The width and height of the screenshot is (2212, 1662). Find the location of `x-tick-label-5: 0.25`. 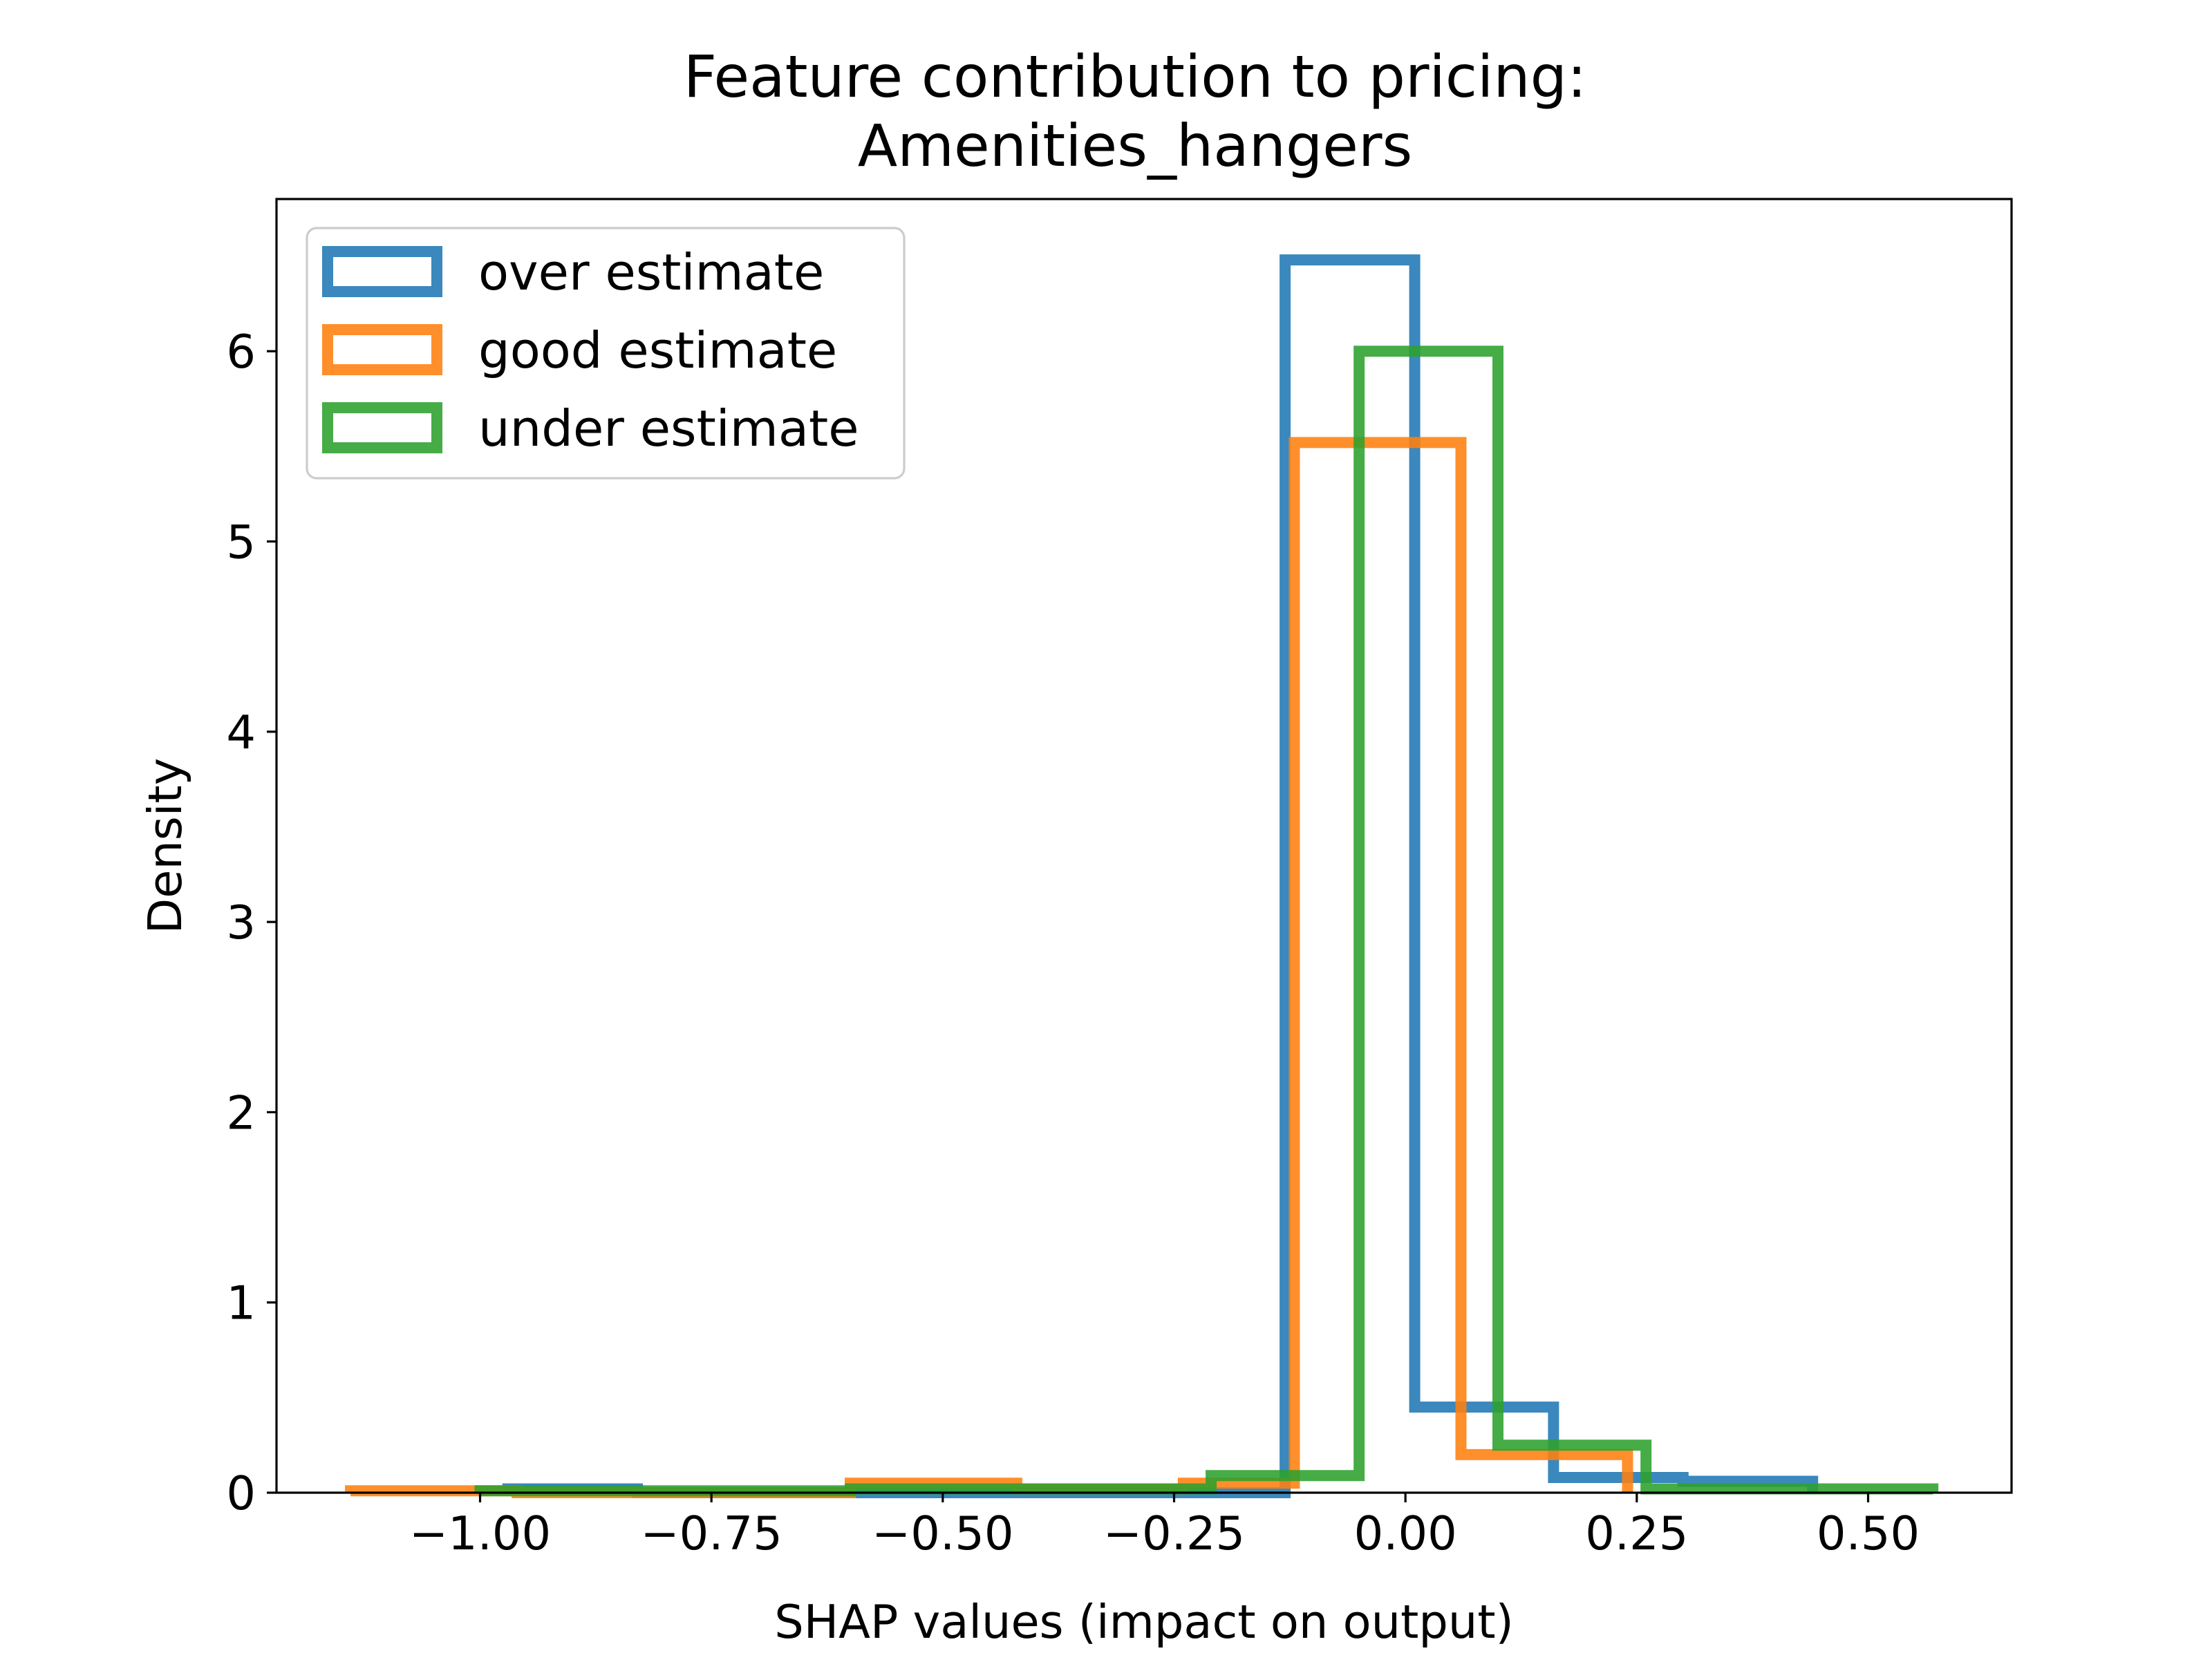

x-tick-label-5: 0.25 is located at coordinates (1637, 1534).